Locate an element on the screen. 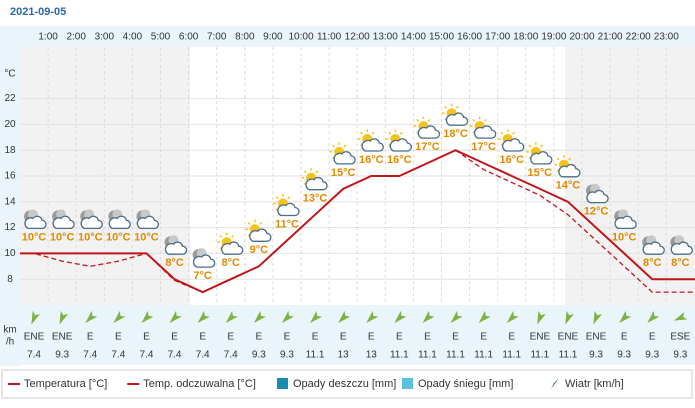 The width and height of the screenshot is (695, 408). x-tick-label: 23:00 is located at coordinates (666, 37).